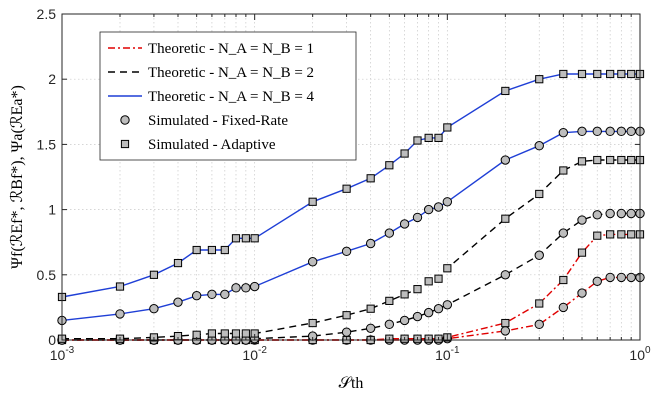 This screenshot has width=651, height=396. Describe the element at coordinates (212, 145) in the screenshot. I see `legend-label: Simulated - Adaptive` at that location.